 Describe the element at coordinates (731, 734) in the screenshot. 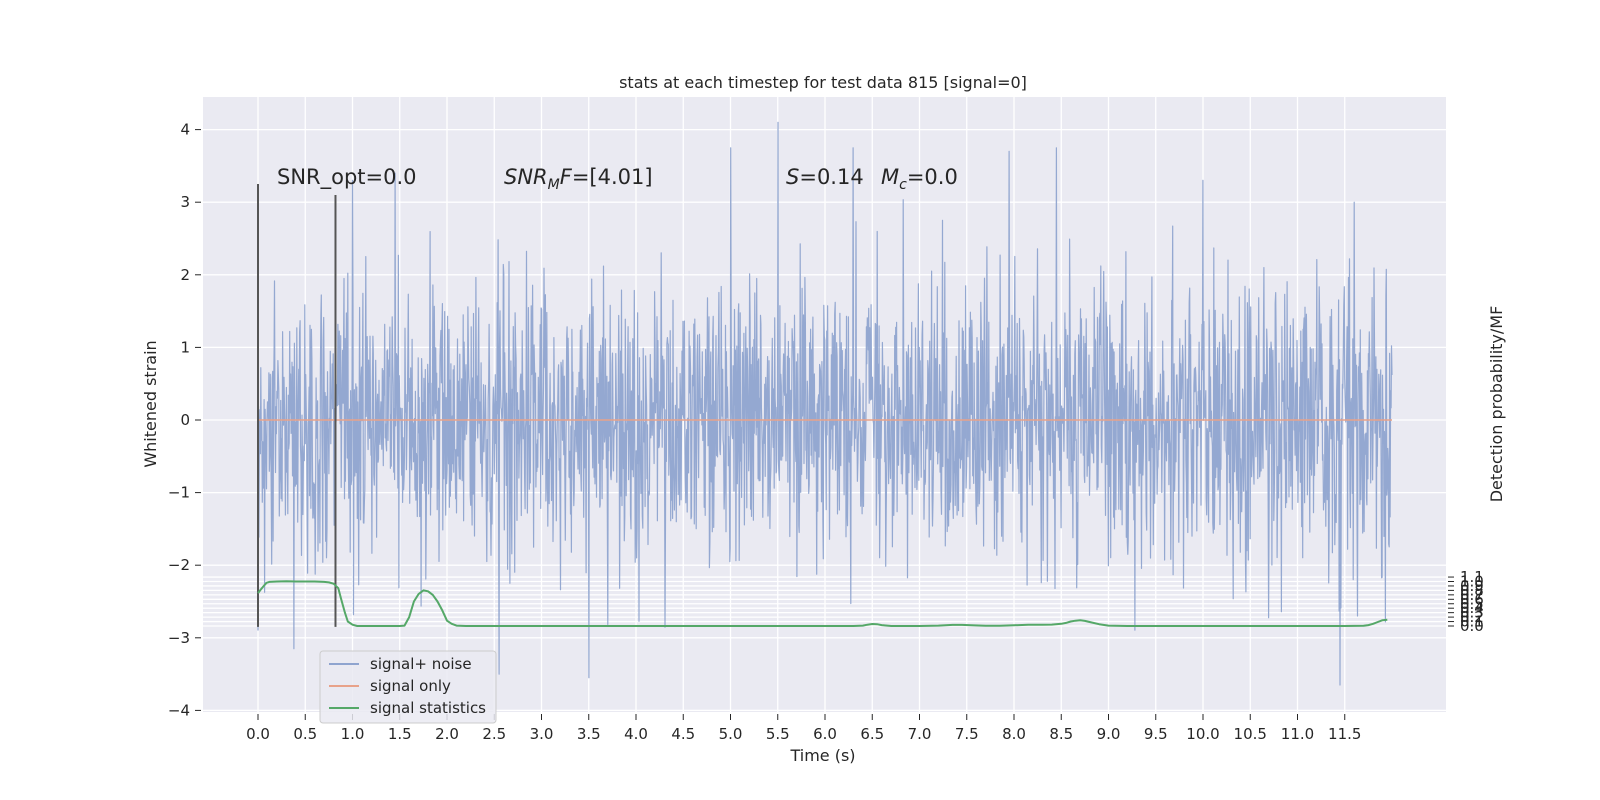

I see `x-tick-label: 5.0` at that location.